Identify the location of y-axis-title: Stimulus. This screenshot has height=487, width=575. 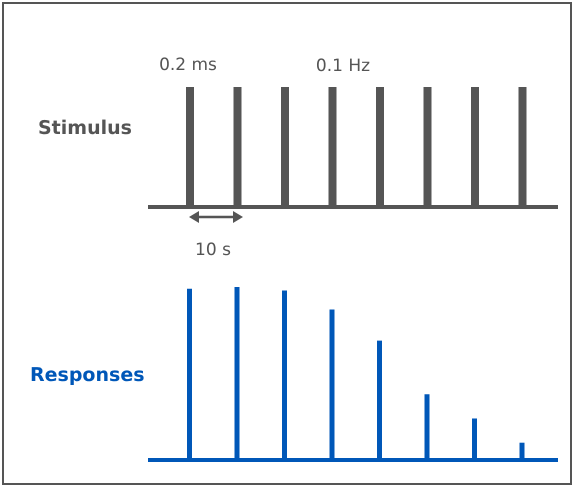
(85, 128).